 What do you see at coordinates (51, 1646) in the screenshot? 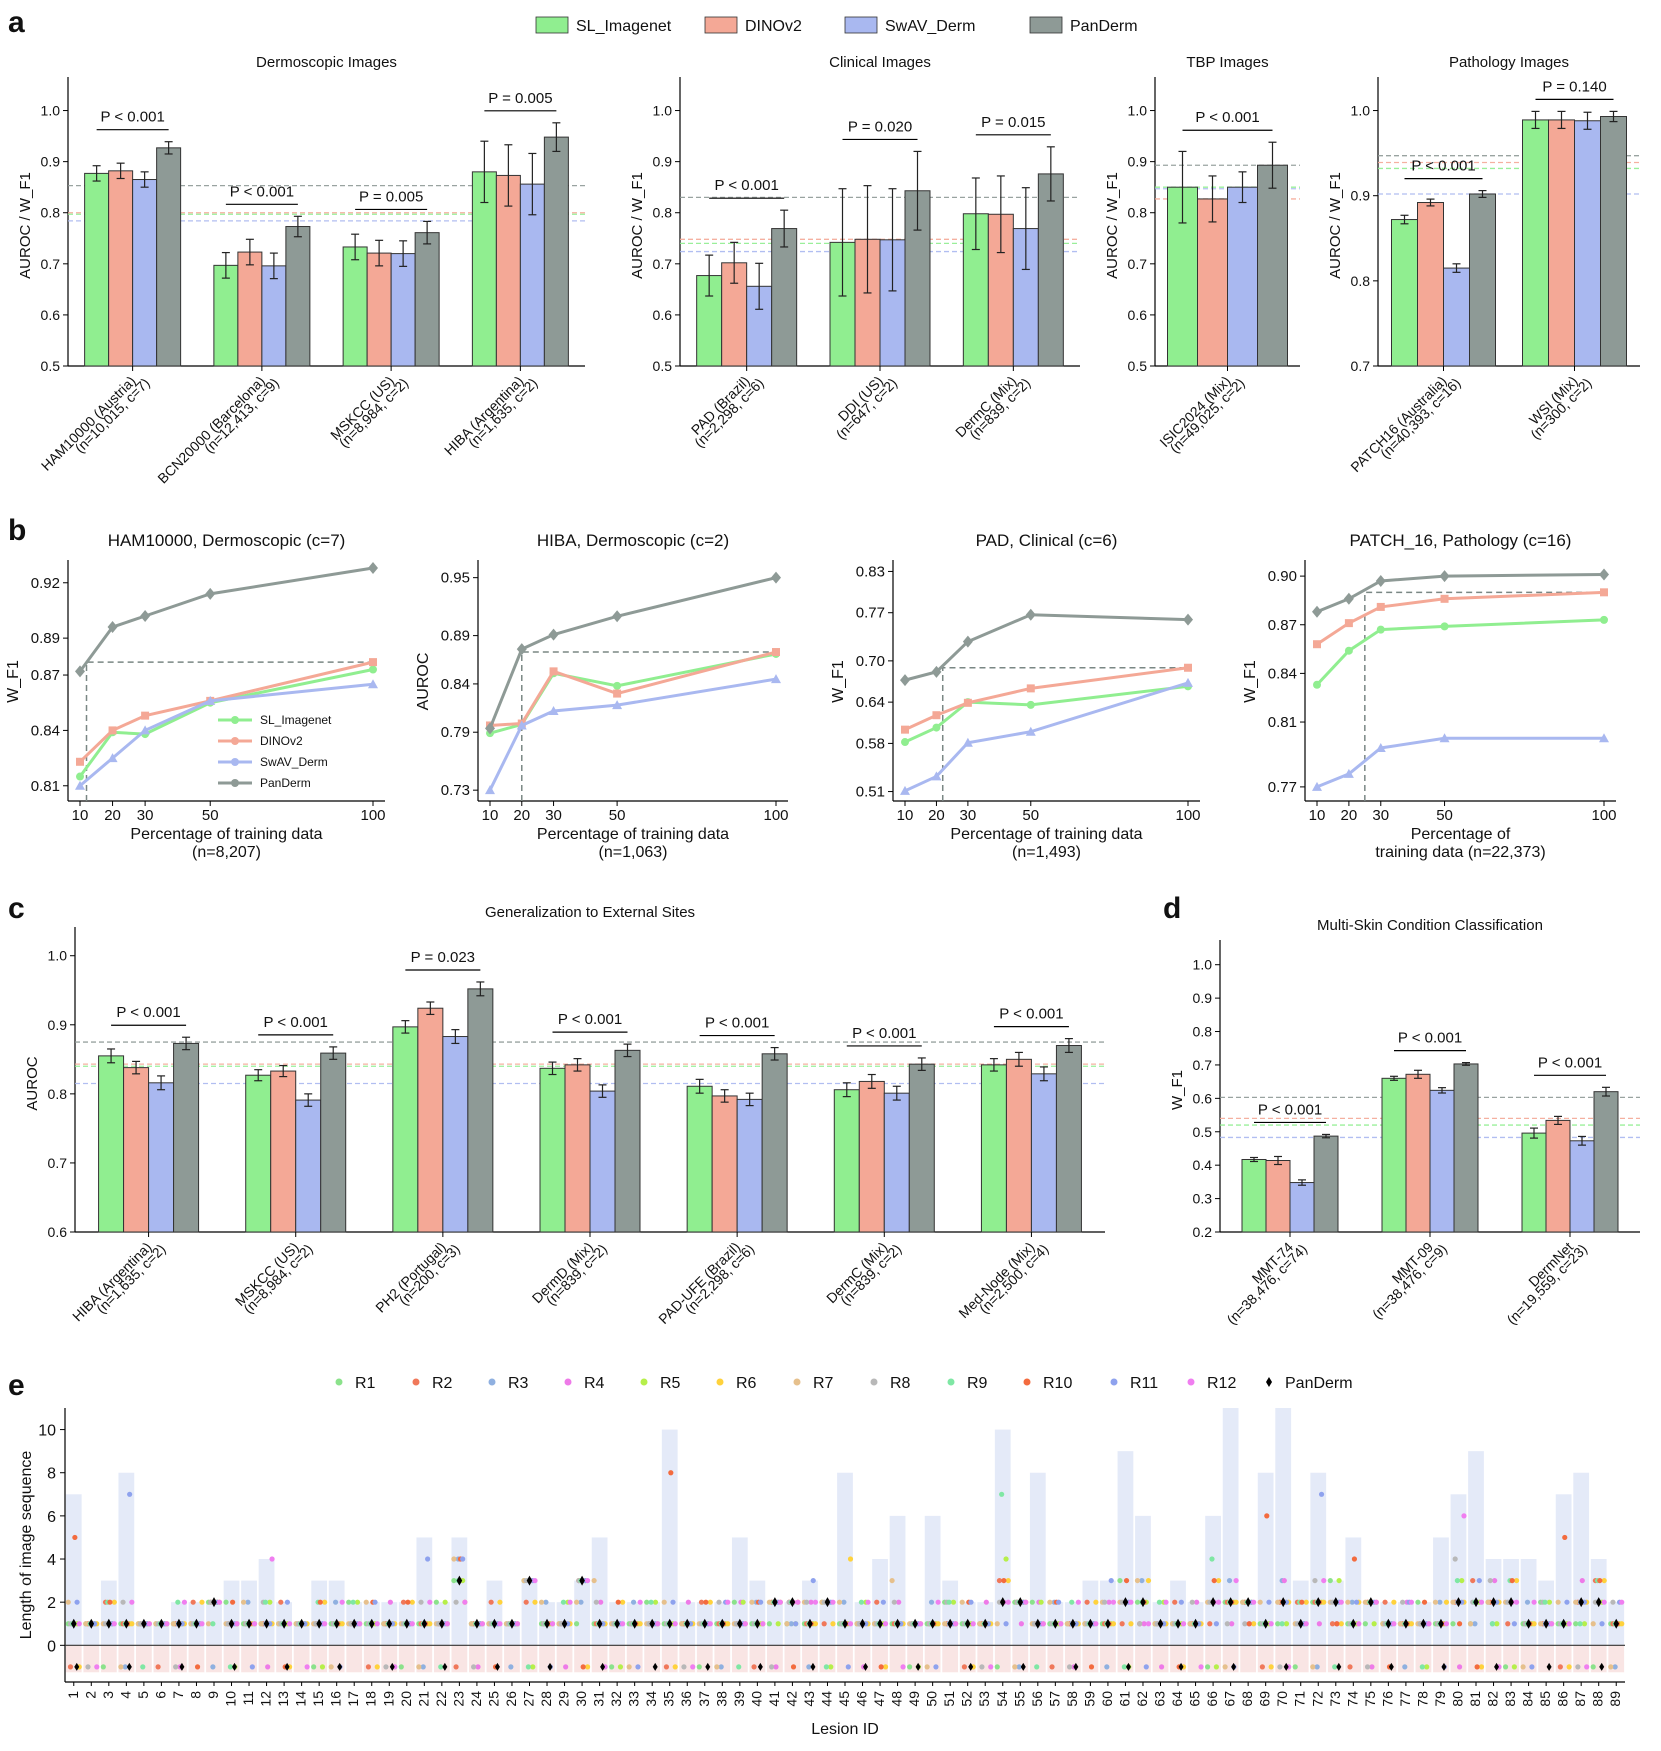
I see `y-tick-label: 0` at bounding box center [51, 1646].